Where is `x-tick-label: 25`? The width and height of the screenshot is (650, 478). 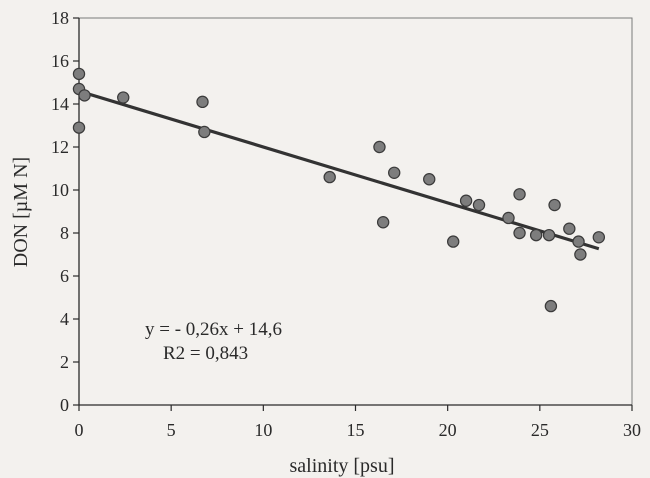 x-tick-label: 25 is located at coordinates (540, 430).